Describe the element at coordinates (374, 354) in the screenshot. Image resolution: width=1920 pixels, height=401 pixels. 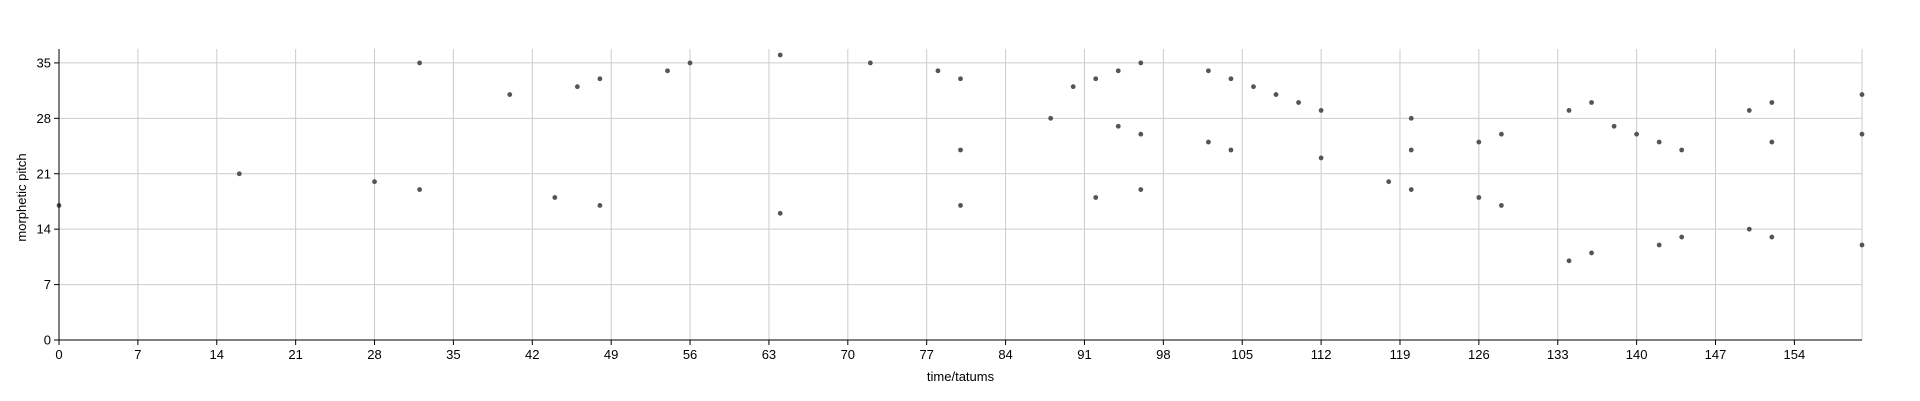
I see `x-tick-label: 28` at that location.